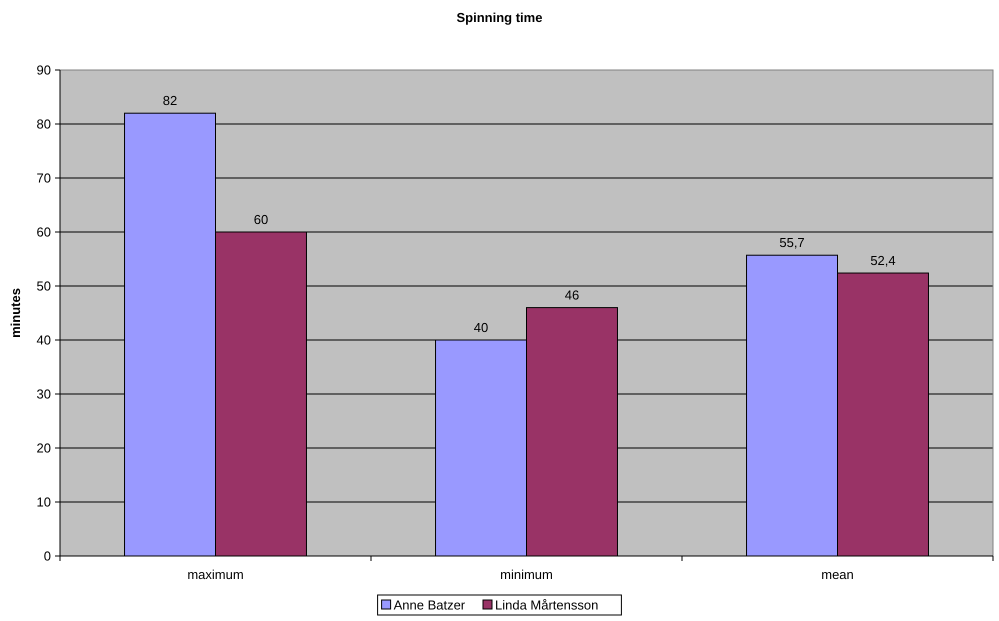 The height and width of the screenshot is (621, 999). I want to click on y-tick-label: 10, so click(43, 502).